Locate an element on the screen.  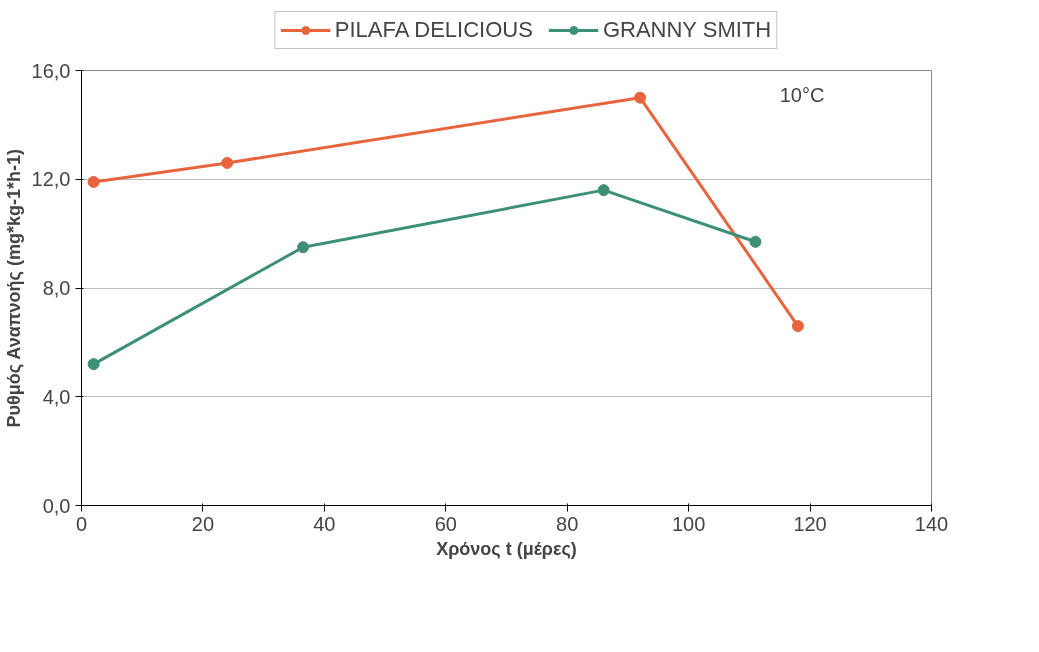
x-tick-label: 120 is located at coordinates (810, 523).